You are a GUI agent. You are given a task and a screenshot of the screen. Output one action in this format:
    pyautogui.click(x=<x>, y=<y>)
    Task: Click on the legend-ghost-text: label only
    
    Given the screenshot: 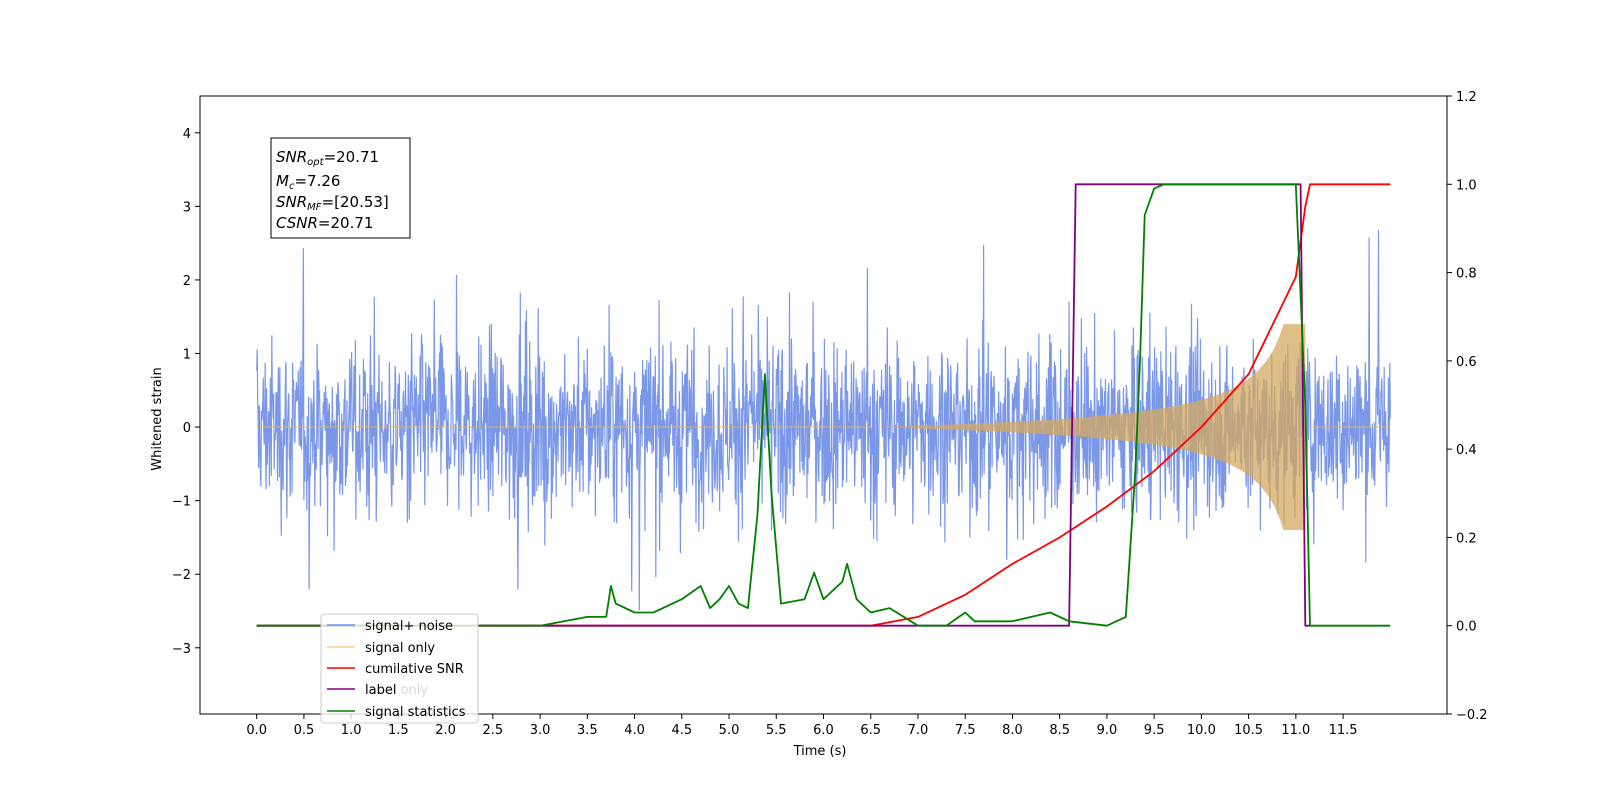 What is the action you would take?
    pyautogui.click(x=396, y=690)
    